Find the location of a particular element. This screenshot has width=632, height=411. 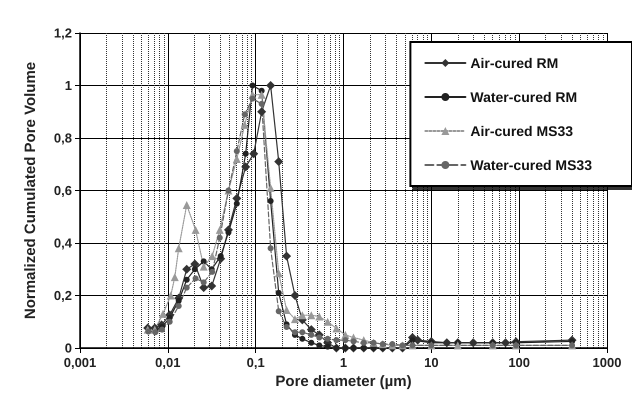

x-tick-label: 1 is located at coordinates (344, 362).